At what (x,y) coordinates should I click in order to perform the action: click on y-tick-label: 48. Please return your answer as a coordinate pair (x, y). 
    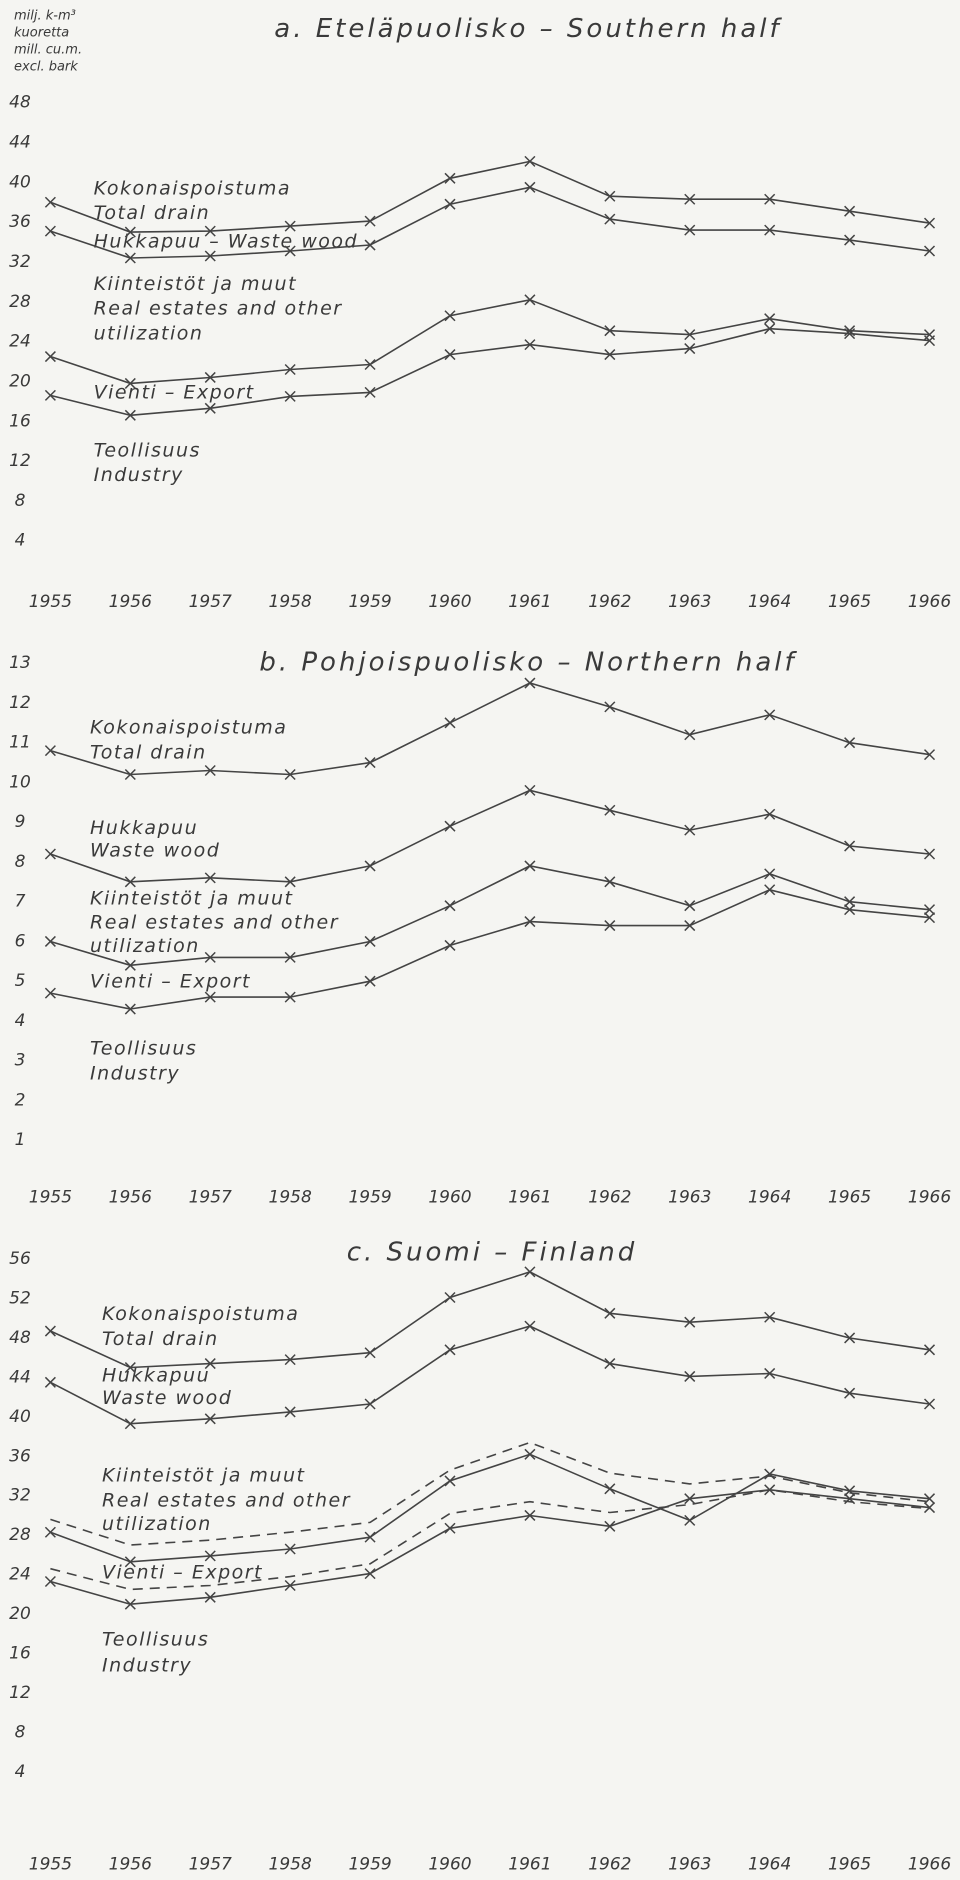
    Looking at the image, I should click on (20, 103).